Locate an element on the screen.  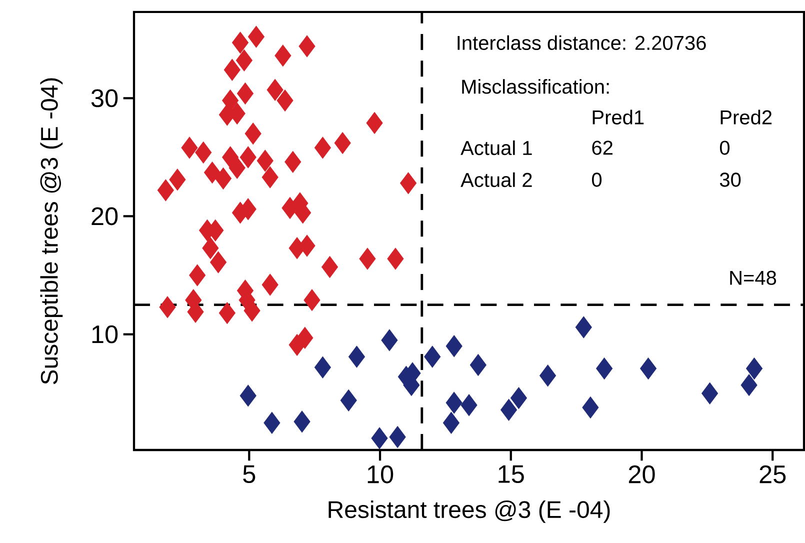
annotation: Interclass distance: 2.20736 is located at coordinates (582, 42).